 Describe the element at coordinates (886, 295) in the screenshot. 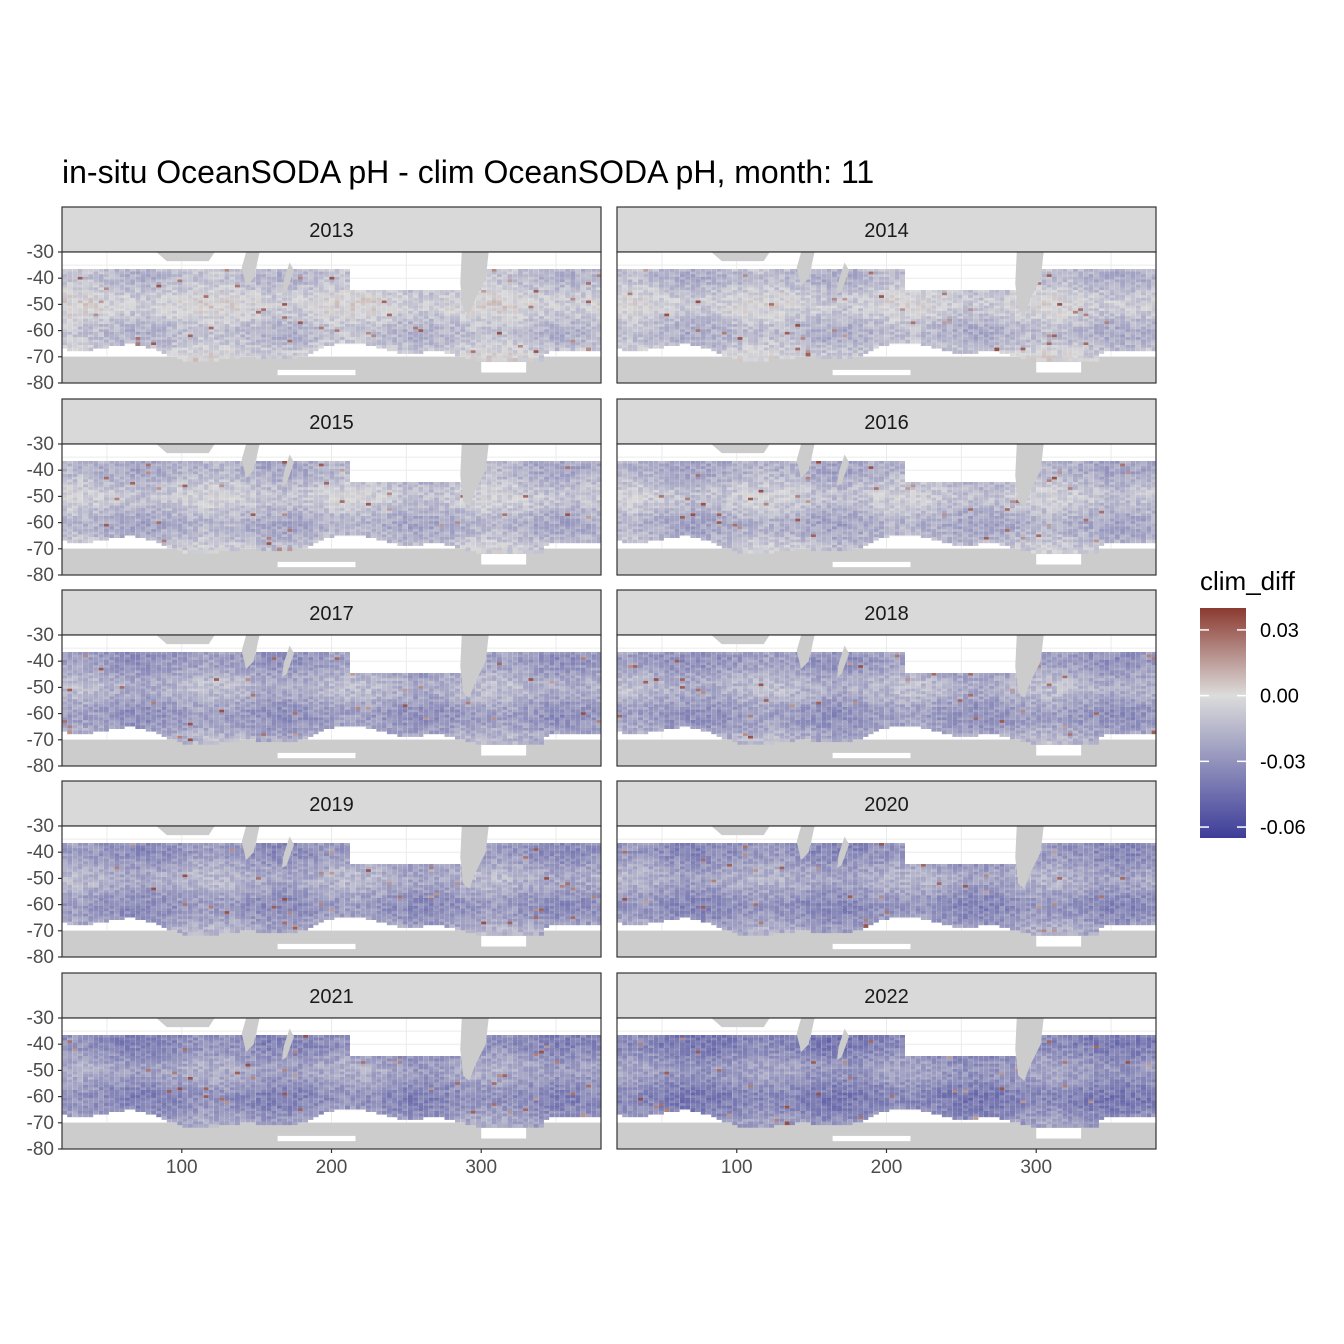

I see `facet-panel-2014: 2014` at that location.